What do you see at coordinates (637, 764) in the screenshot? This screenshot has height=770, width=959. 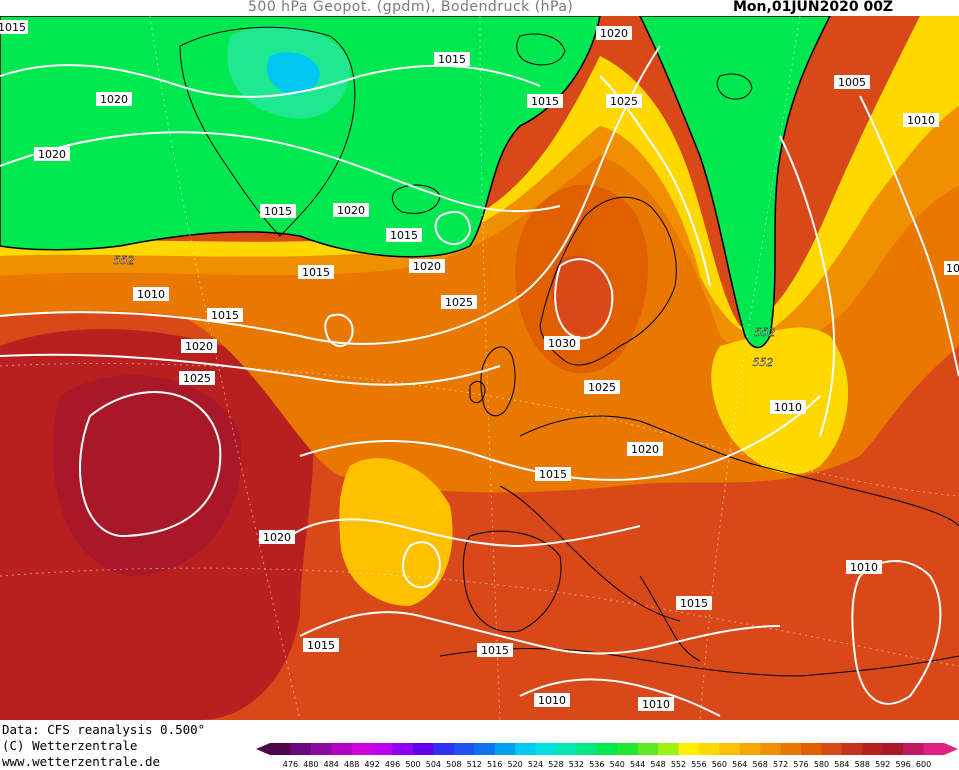 I see `legend-tick-label: 544` at bounding box center [637, 764].